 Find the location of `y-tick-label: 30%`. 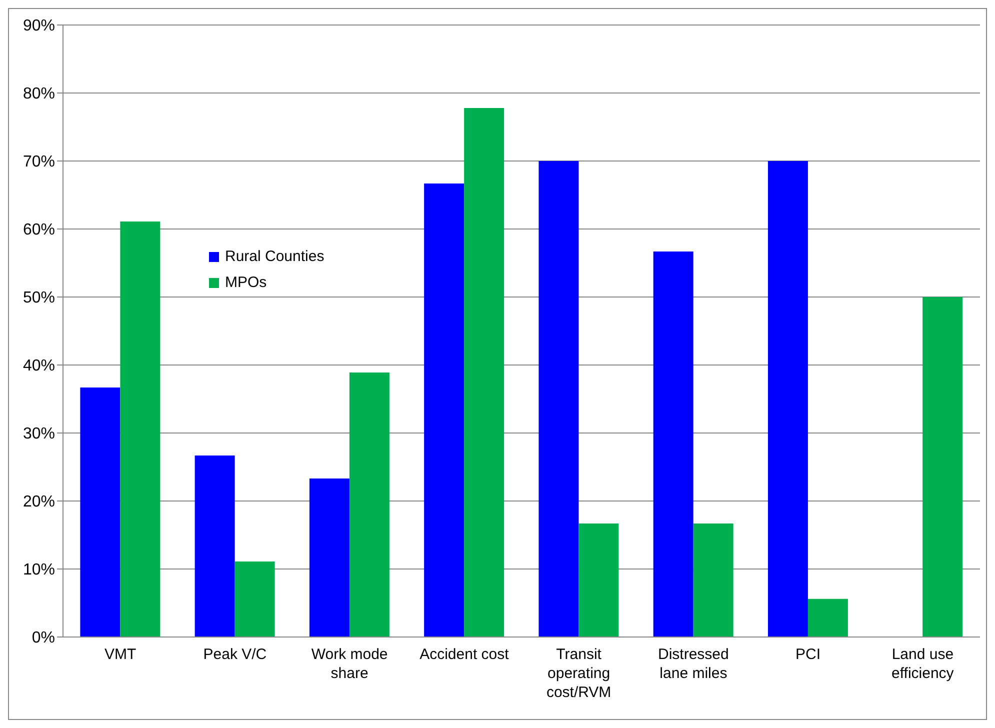

y-tick-label: 30% is located at coordinates (38, 434).